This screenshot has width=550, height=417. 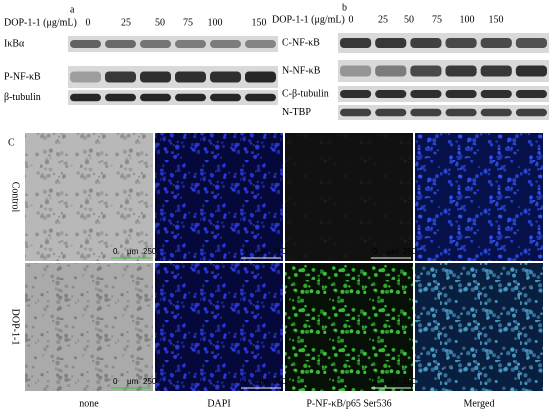 I want to click on row-label: C-NF-κB, so click(x=301, y=42).